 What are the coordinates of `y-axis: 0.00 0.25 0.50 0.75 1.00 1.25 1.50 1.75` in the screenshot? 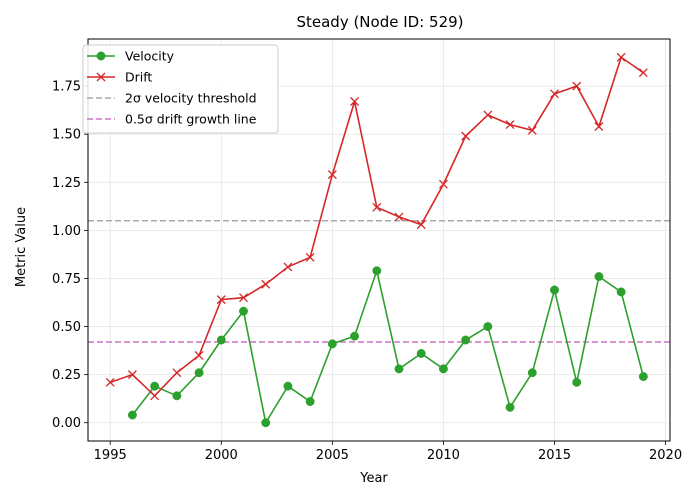 It's located at (70, 255).